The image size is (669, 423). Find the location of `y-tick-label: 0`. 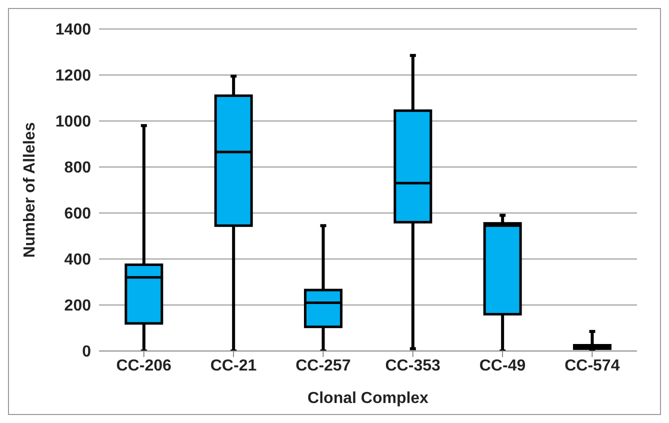

y-tick-label: 0 is located at coordinates (87, 352).